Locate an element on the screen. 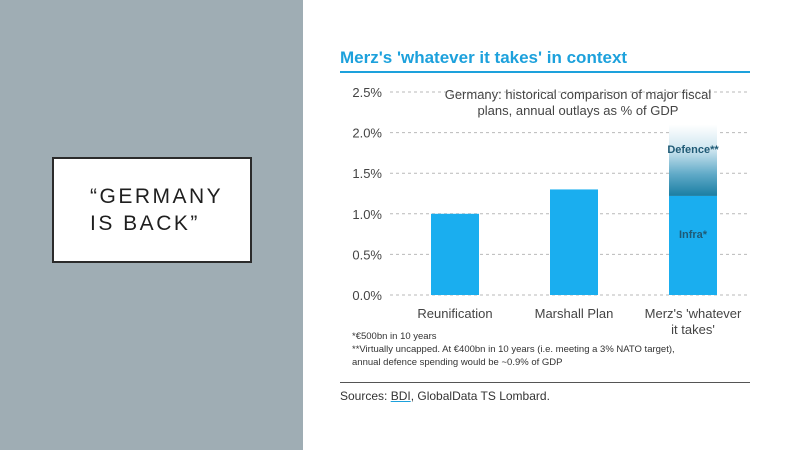 The image size is (800, 450). defence-segment-label: Defence** is located at coordinates (693, 150).